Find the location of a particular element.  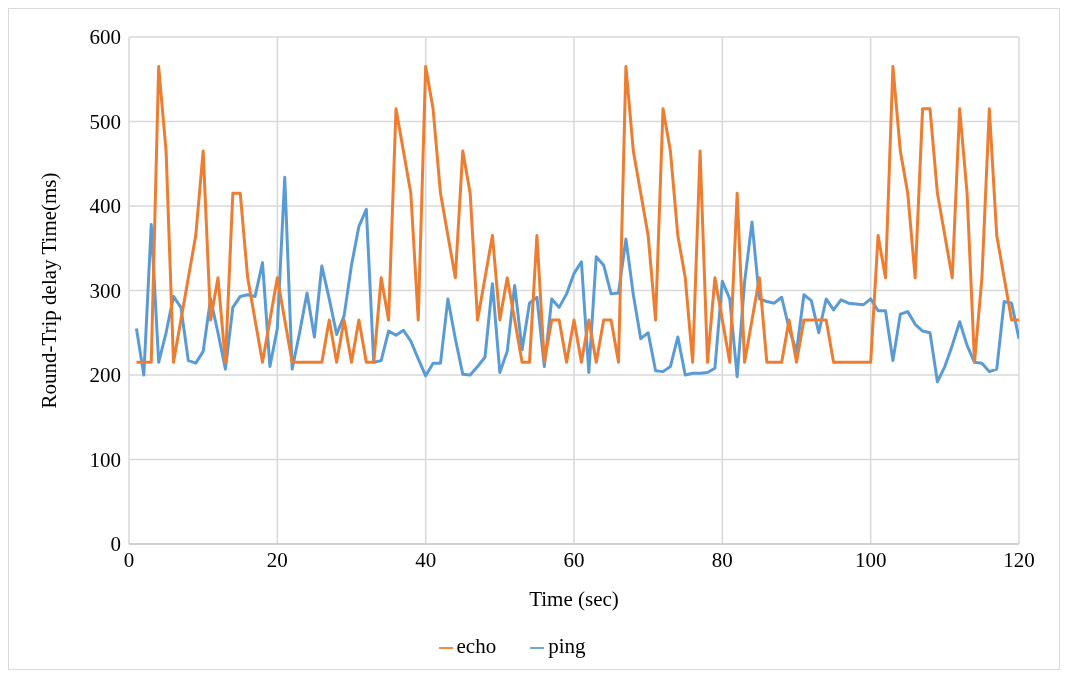

y-tick-label: 600 is located at coordinates (105, 37).